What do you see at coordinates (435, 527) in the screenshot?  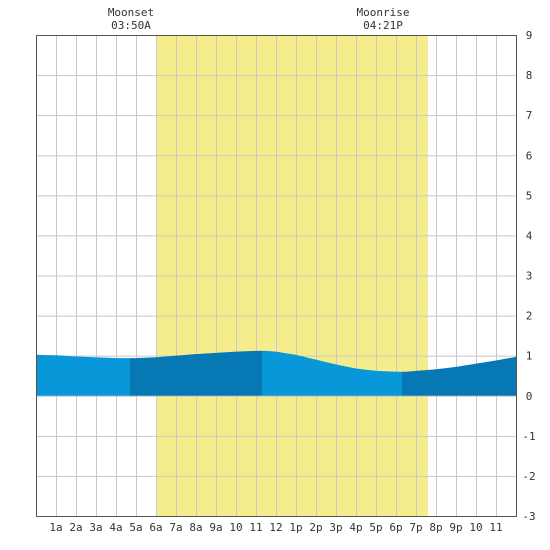 I see `x-tick-label: 8p` at bounding box center [435, 527].